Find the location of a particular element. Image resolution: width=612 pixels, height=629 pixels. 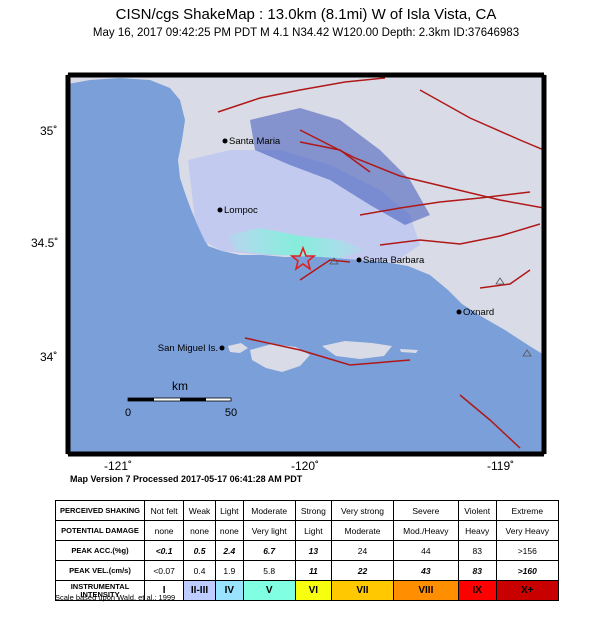

intensity-cell: V is located at coordinates (269, 590).